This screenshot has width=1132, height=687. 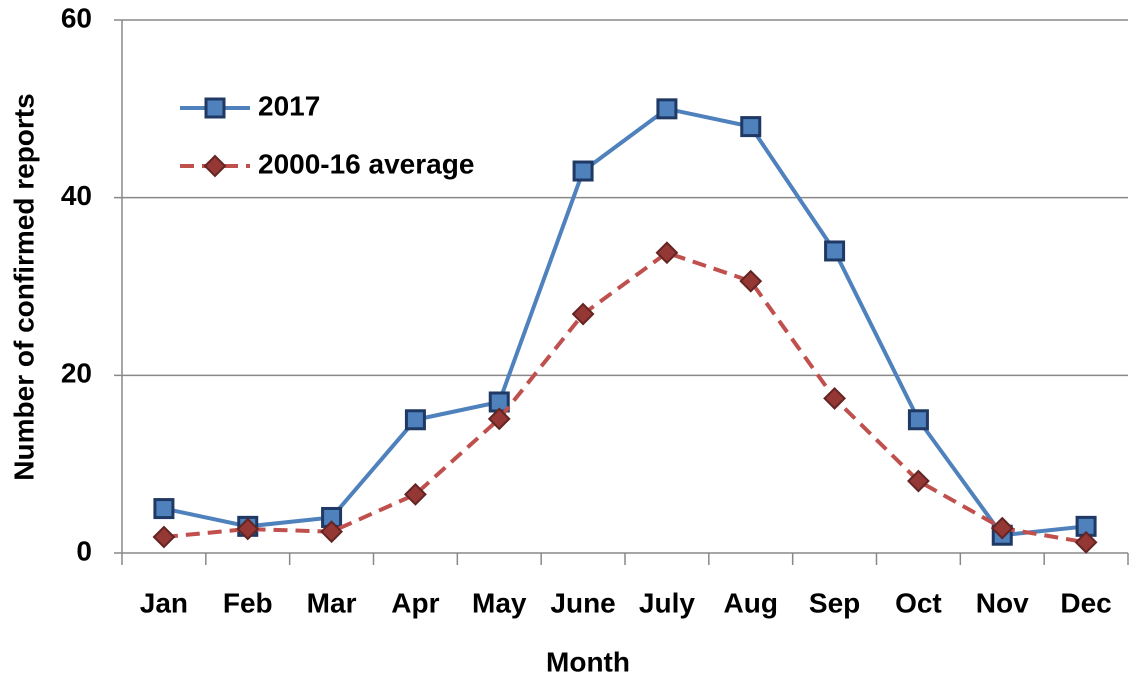 I want to click on x-tick-label: Apr, so click(x=415, y=602).